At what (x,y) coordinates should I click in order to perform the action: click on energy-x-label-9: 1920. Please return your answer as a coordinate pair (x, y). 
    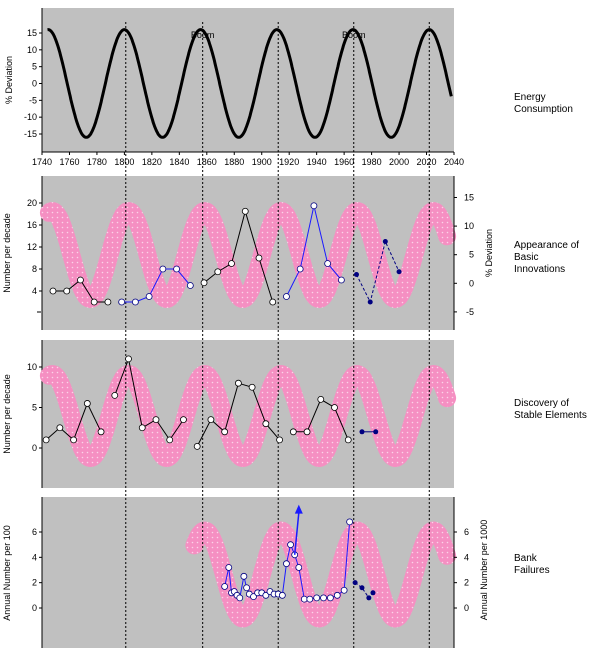
    Looking at the image, I should click on (289, 162).